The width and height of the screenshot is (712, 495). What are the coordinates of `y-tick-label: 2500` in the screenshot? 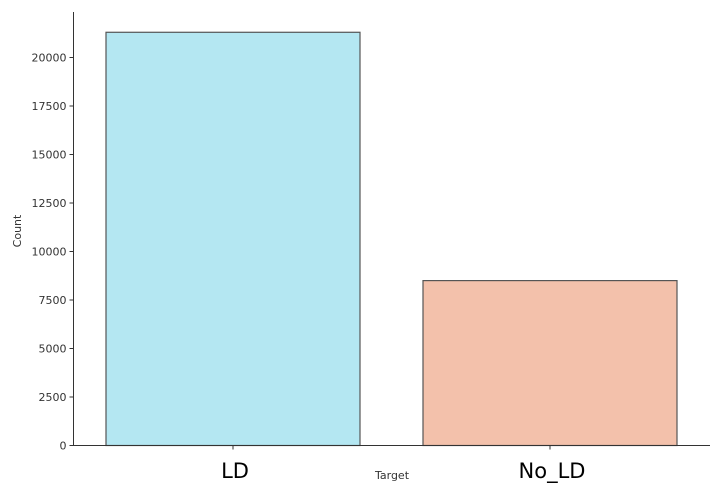 It's located at (53, 397).